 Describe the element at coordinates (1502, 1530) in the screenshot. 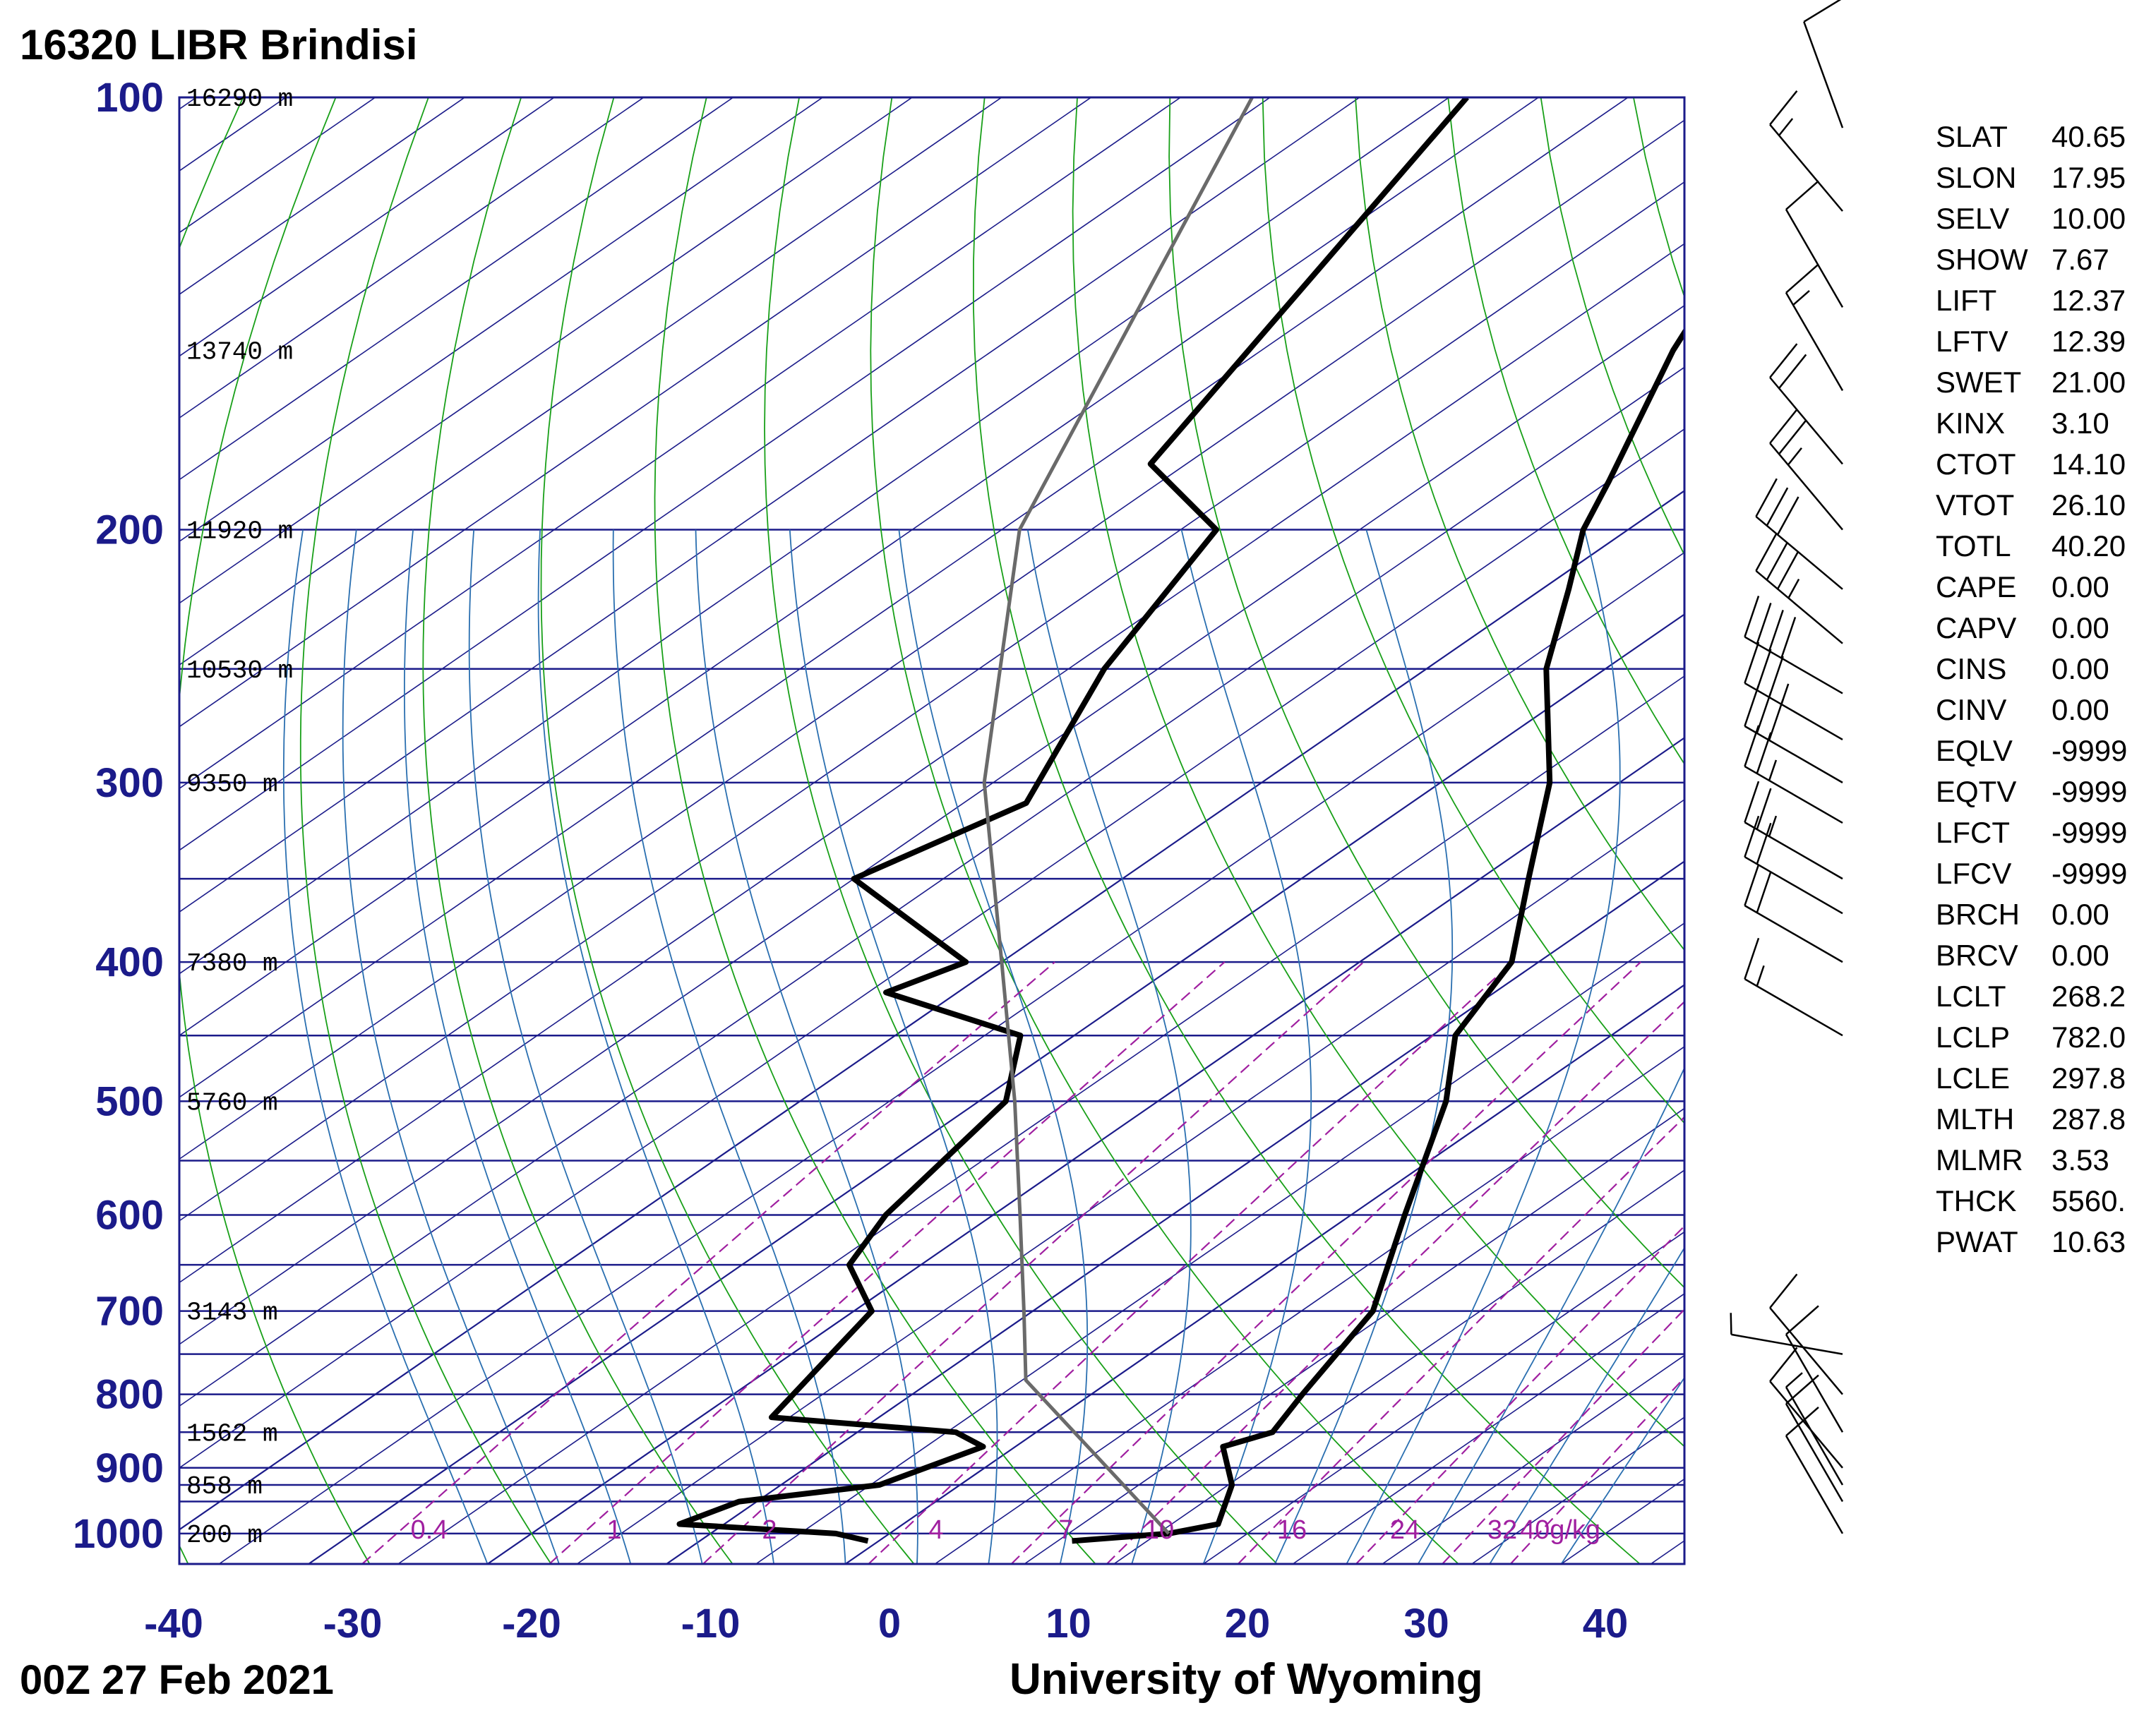

I see `mixing-ratio-label: 32` at that location.